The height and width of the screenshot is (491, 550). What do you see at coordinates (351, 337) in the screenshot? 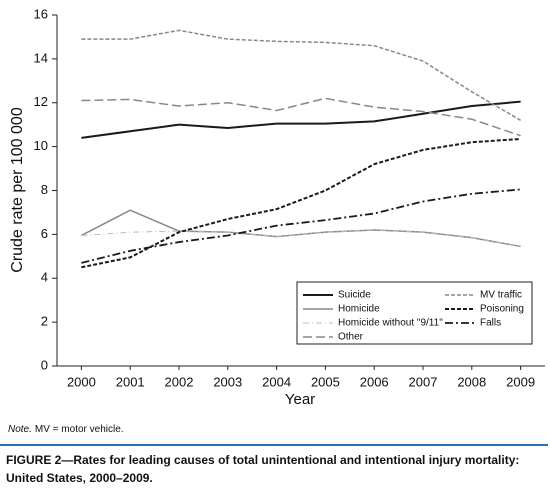
I see `legend-label: Other` at bounding box center [351, 337].